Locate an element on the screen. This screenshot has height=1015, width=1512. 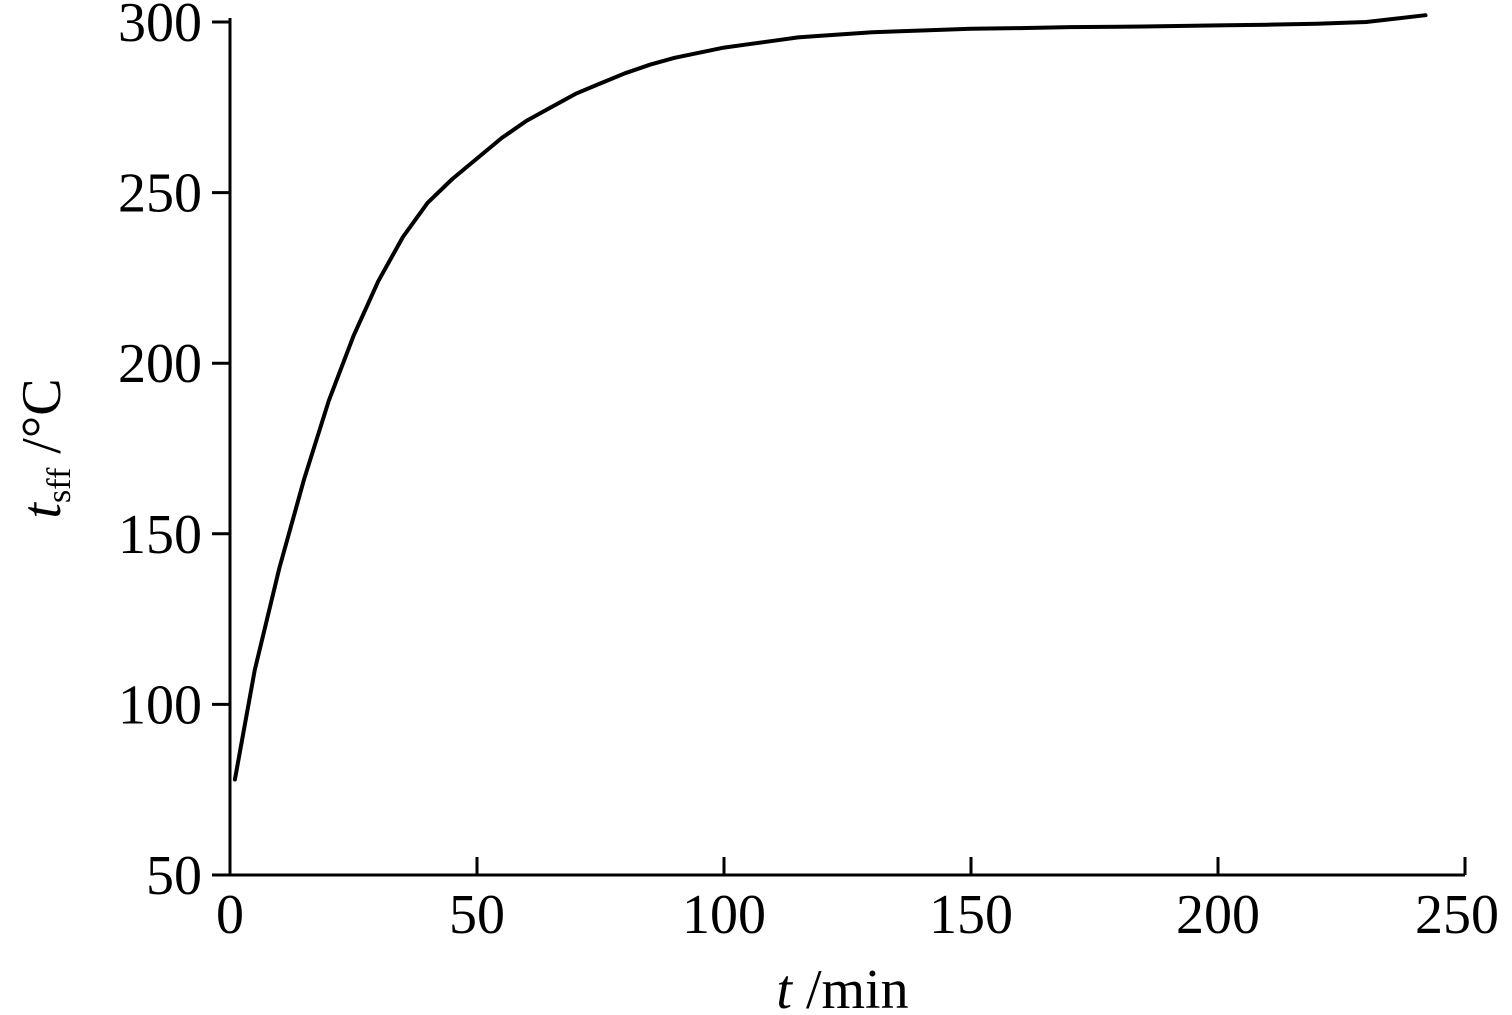
y-tick-label: 150 is located at coordinates (160, 535).